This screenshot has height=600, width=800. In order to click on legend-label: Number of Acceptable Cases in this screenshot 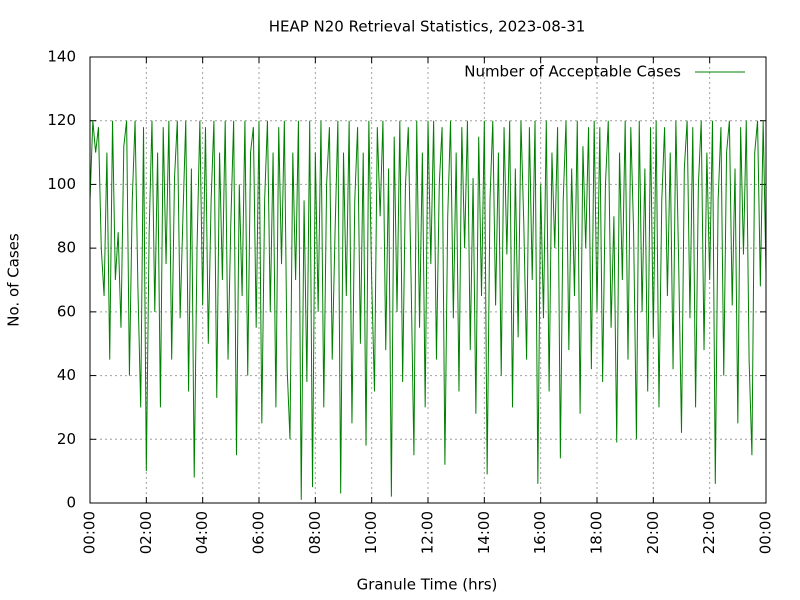, I will do `click(572, 72)`.